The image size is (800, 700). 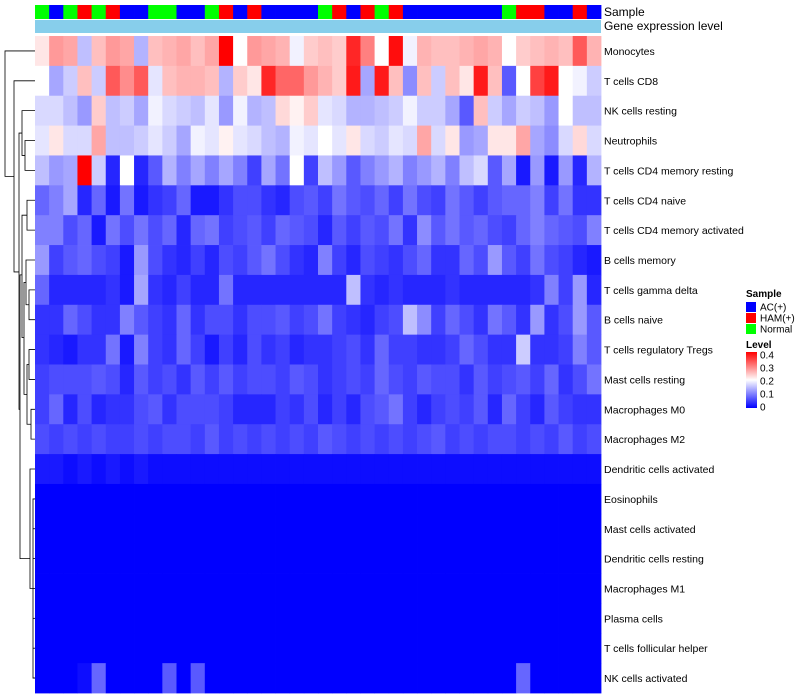 What do you see at coordinates (751, 307) in the screenshot?
I see `sample-legend-swatch` at bounding box center [751, 307].